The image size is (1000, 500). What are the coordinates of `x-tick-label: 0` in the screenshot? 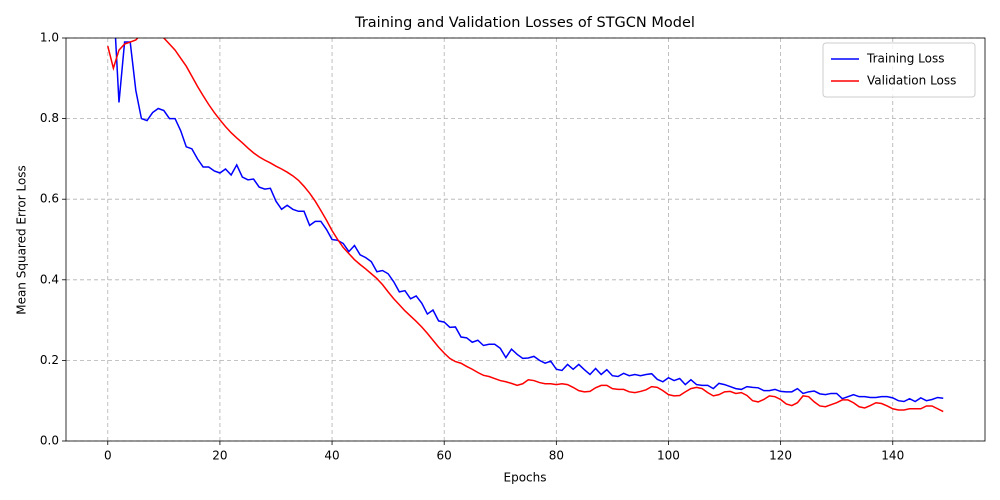 It's located at (108, 456).